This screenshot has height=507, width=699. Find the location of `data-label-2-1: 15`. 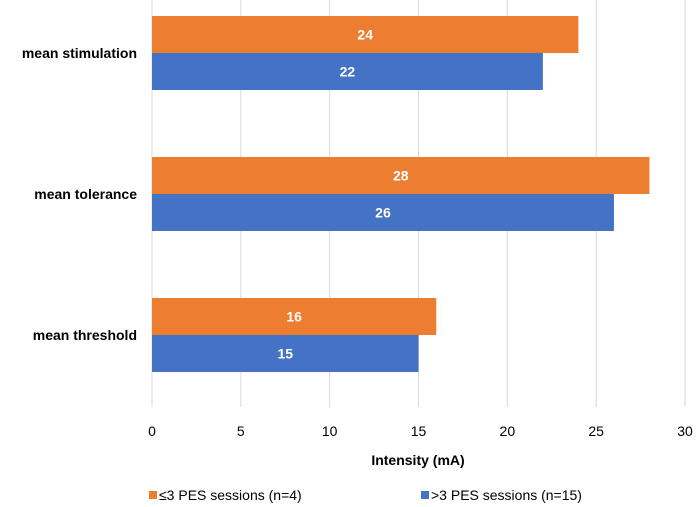

data-label-2-1: 15 is located at coordinates (285, 354).